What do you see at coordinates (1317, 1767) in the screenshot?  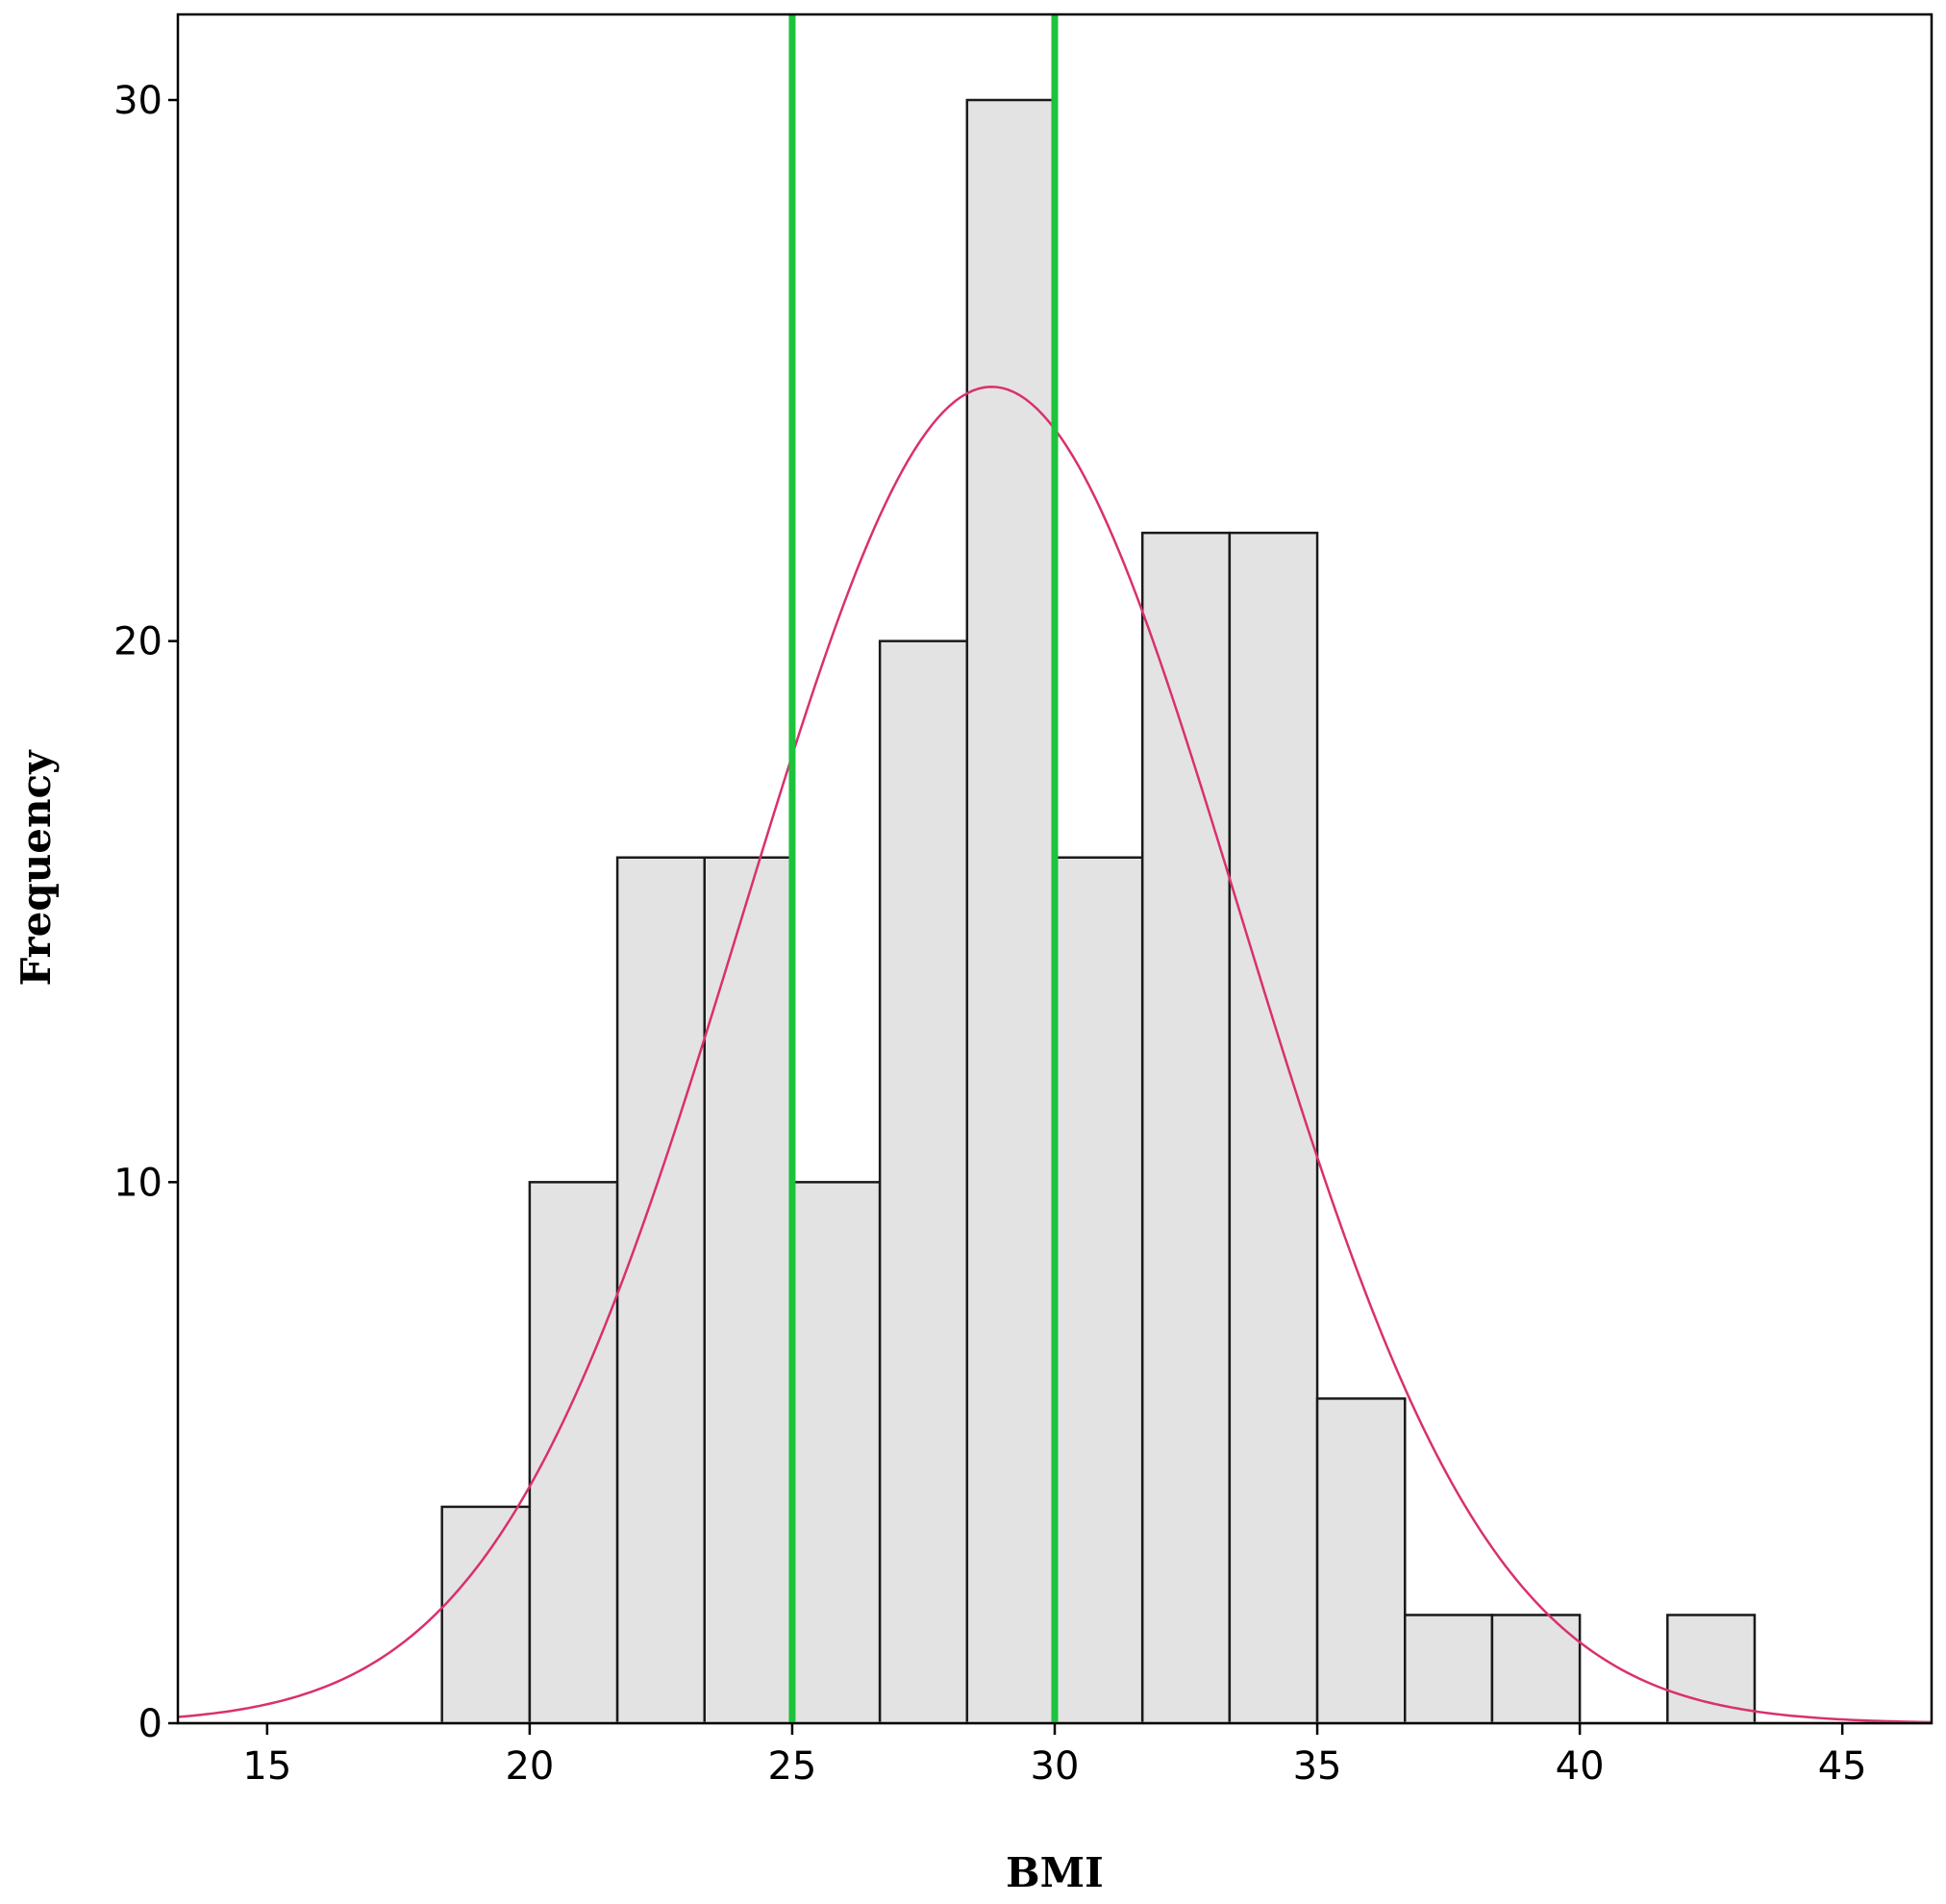 I see `x-tick-label: 35` at bounding box center [1317, 1767].